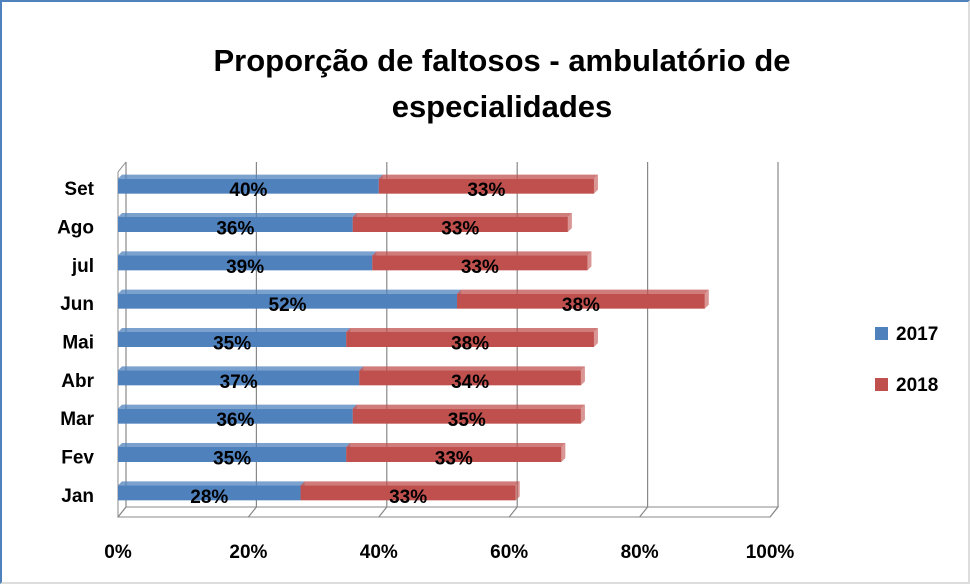  What do you see at coordinates (917, 334) in the screenshot?
I see `legend-label: 2017` at bounding box center [917, 334].